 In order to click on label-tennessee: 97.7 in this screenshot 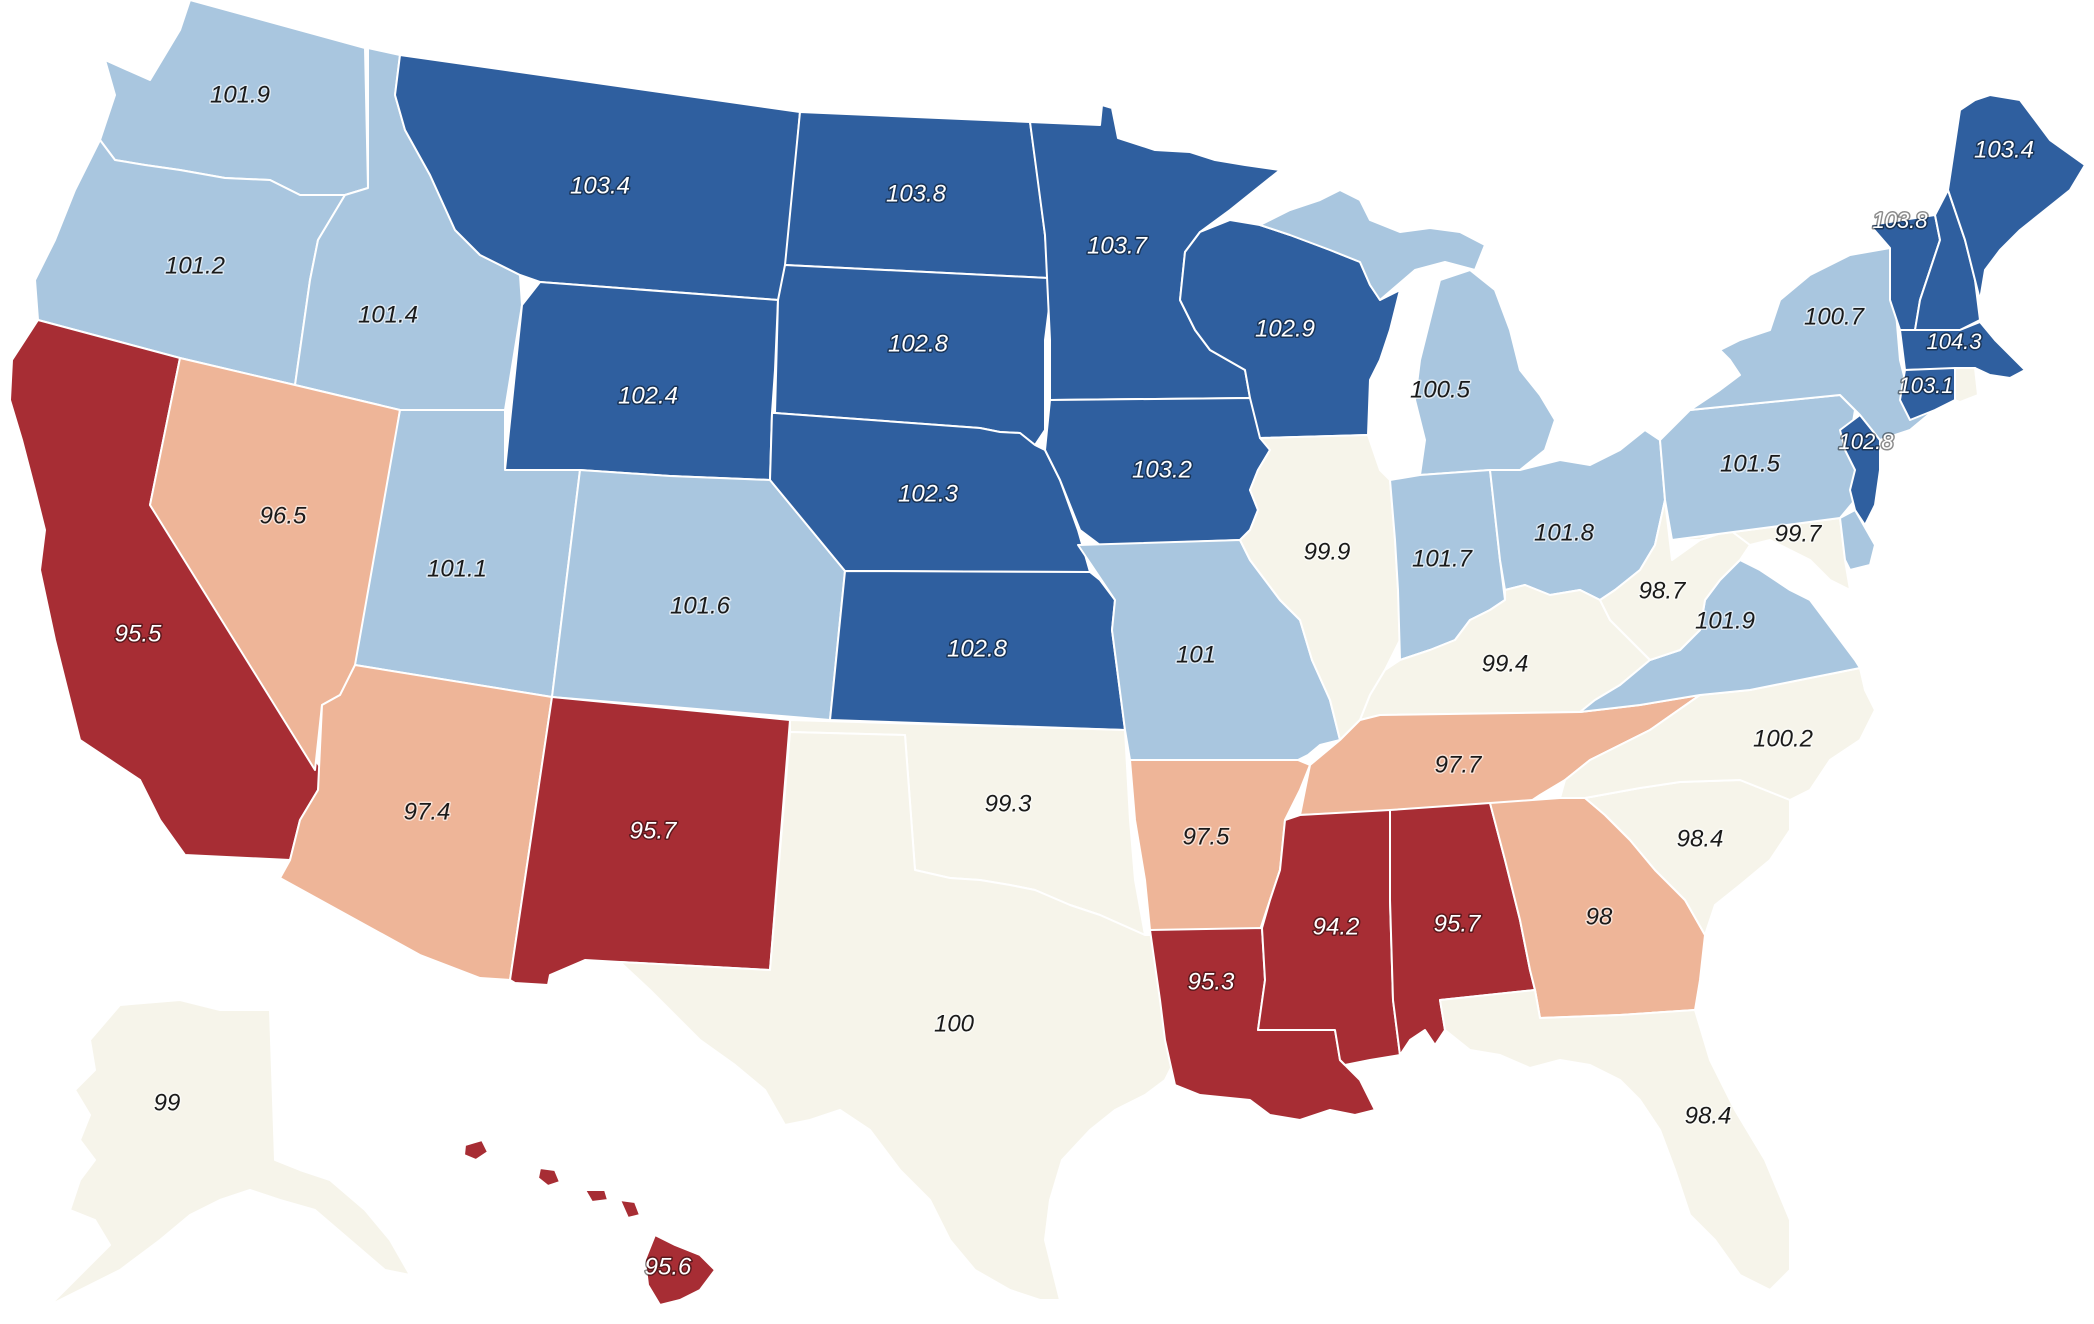, I will do `click(1459, 764)`.